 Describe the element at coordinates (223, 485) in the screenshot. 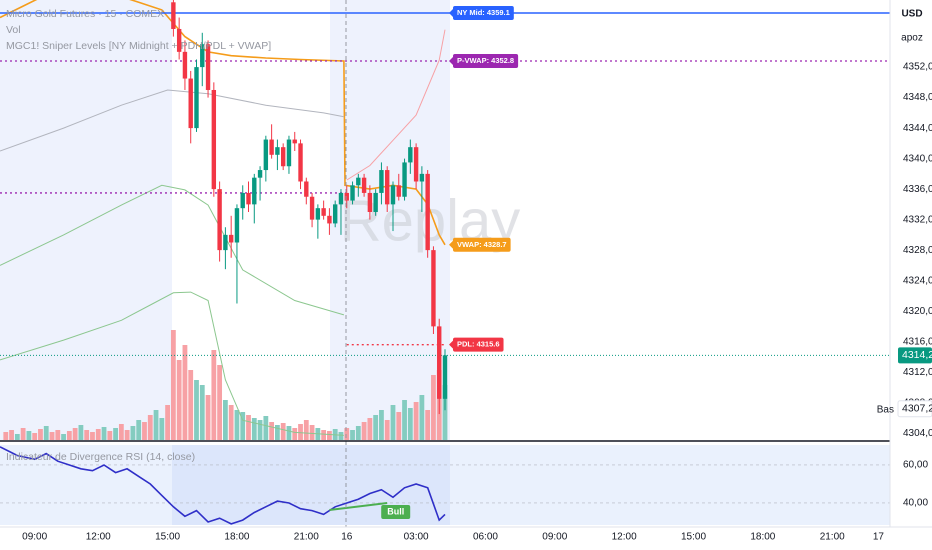

I see `rsi-line` at that location.